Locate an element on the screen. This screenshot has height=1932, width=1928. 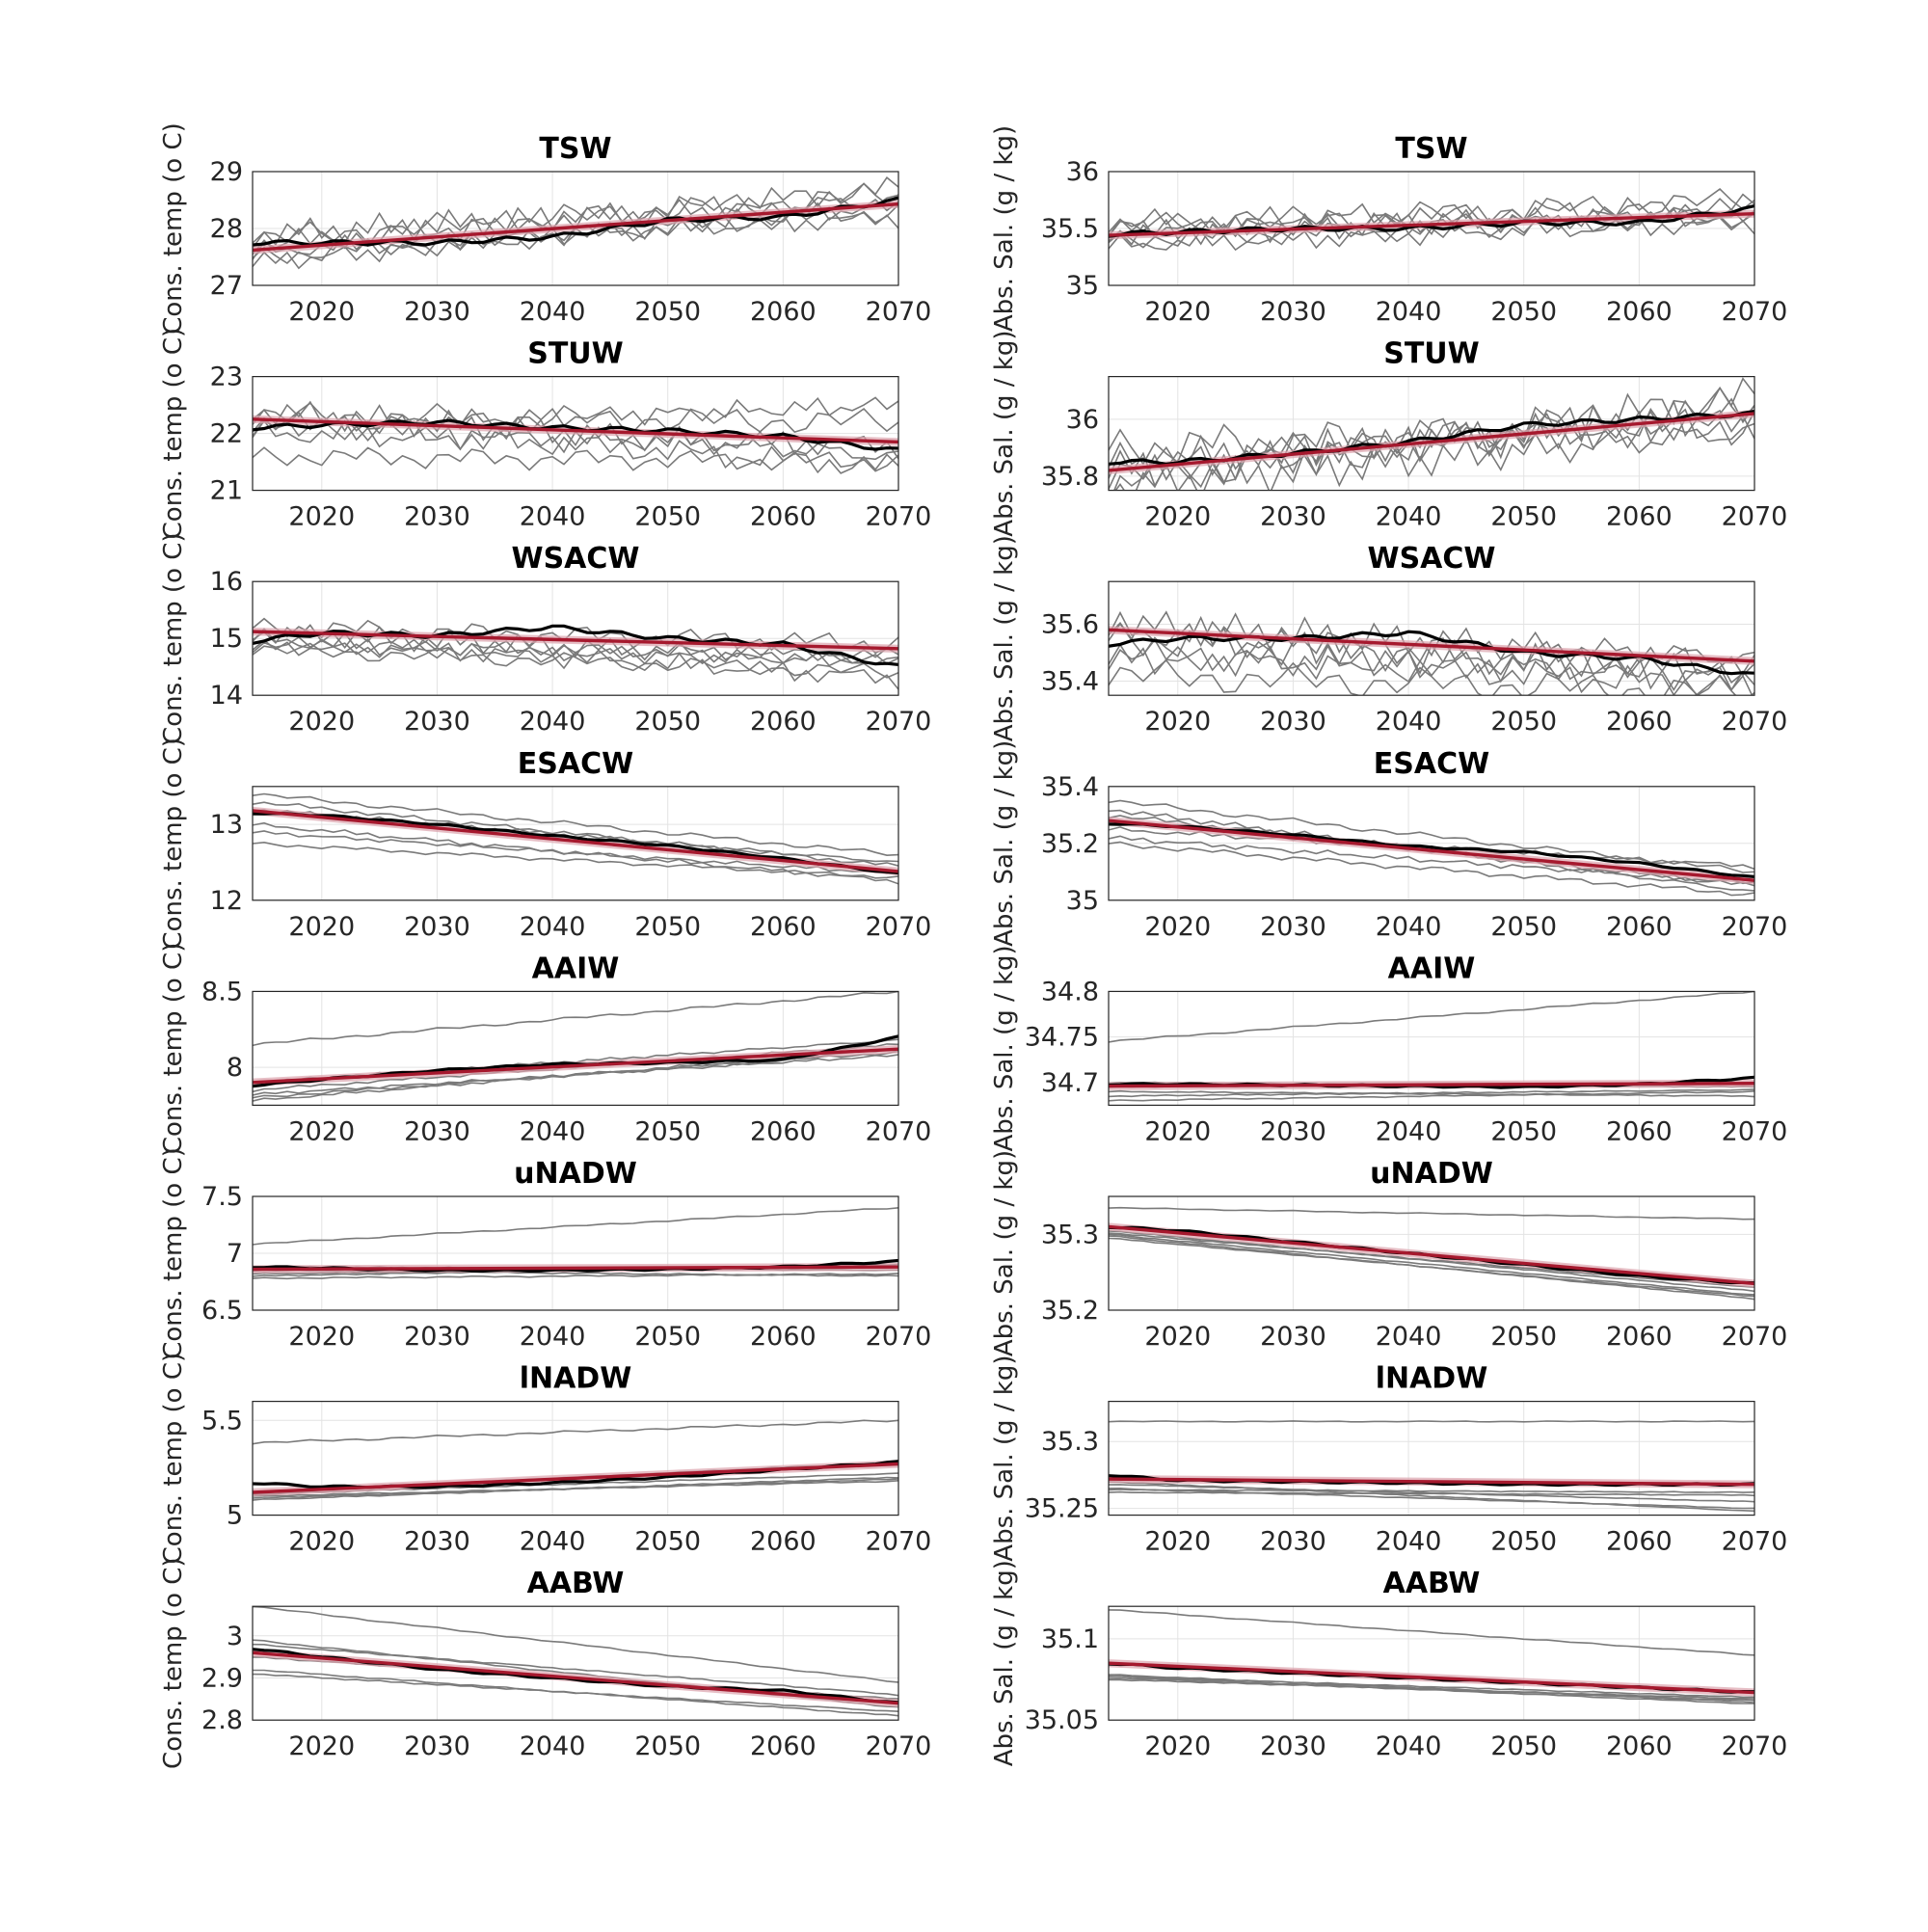
y-tick-label: 35.6 is located at coordinates (1070, 624).